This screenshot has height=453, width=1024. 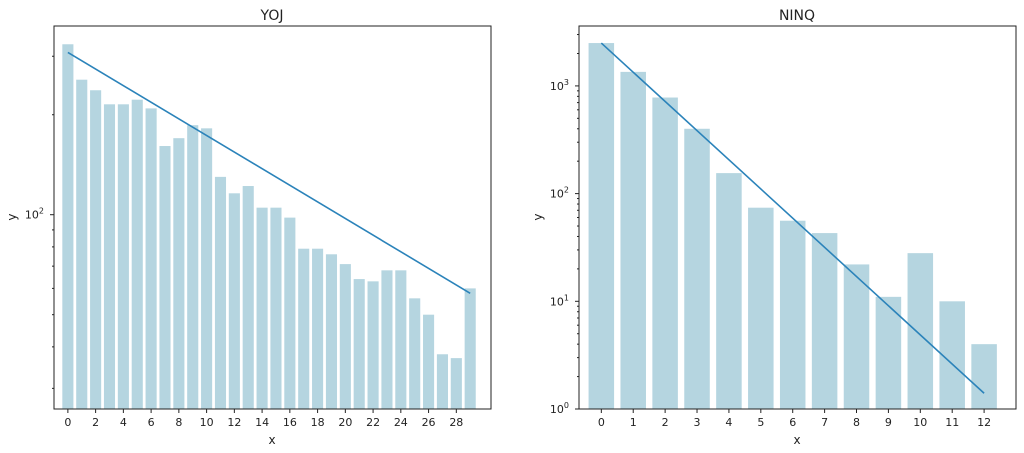 What do you see at coordinates (401, 422) in the screenshot?
I see `x-tick-label: 24` at bounding box center [401, 422].